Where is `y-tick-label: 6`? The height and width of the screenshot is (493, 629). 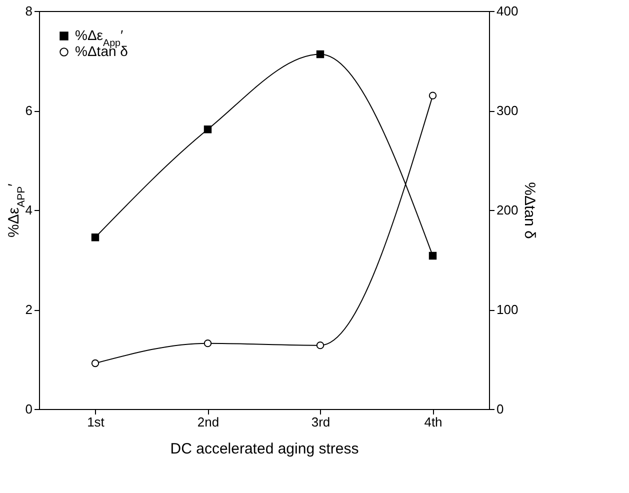 y-tick-label: 6 is located at coordinates (28, 110).